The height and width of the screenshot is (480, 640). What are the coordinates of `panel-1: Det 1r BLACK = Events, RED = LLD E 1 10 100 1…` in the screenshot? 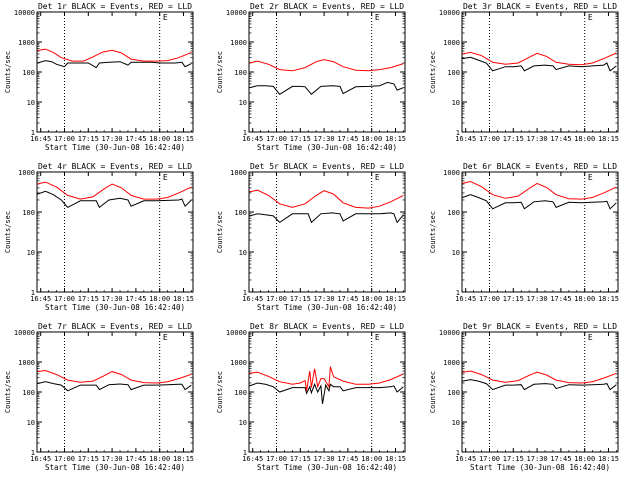 It's located at (99, 77).